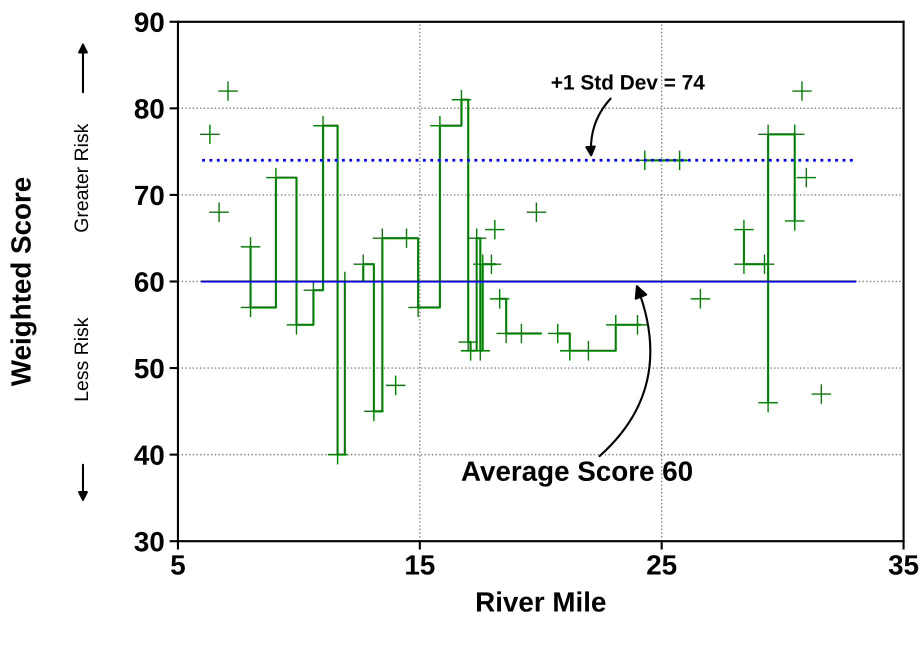  What do you see at coordinates (149, 22) in the screenshot?
I see `y-tick-label: 90` at bounding box center [149, 22].